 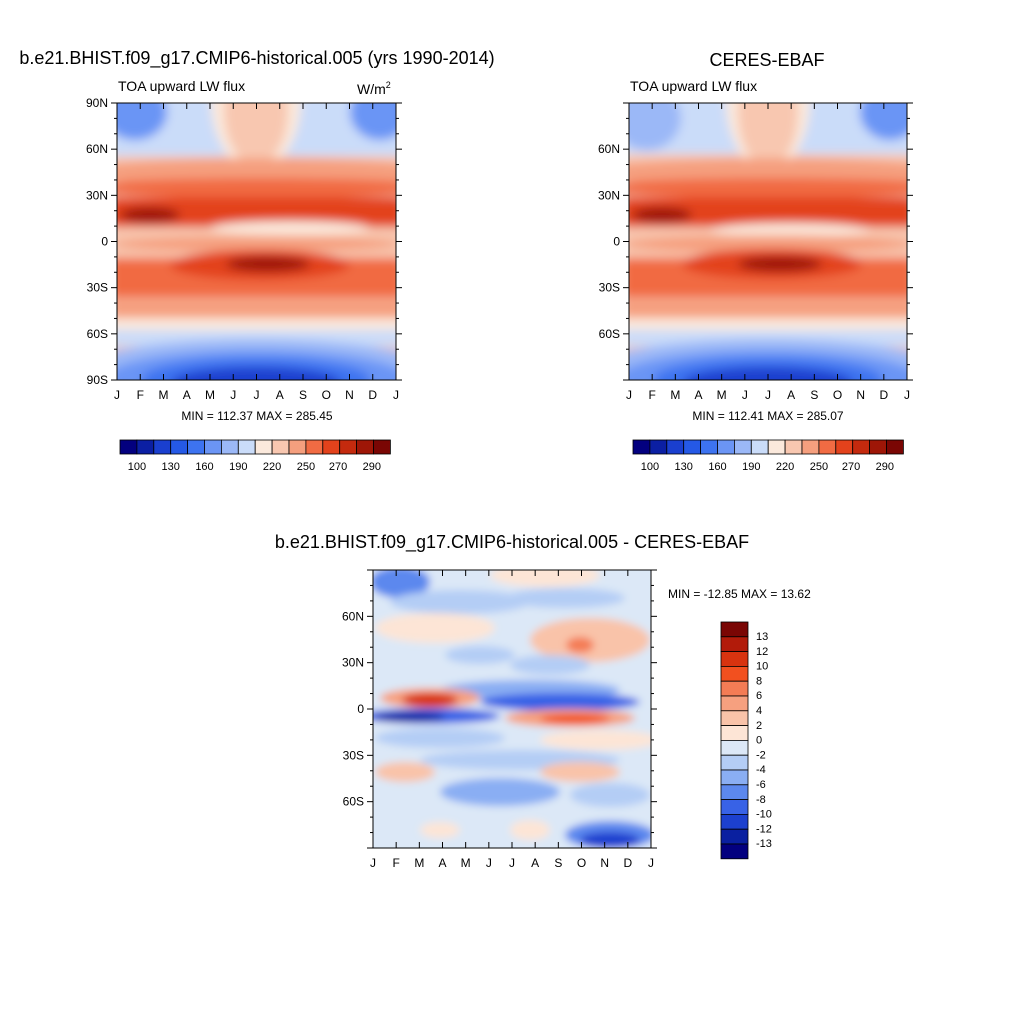 What do you see at coordinates (761, 800) in the screenshot?
I see `colorbar-label: -8` at bounding box center [761, 800].